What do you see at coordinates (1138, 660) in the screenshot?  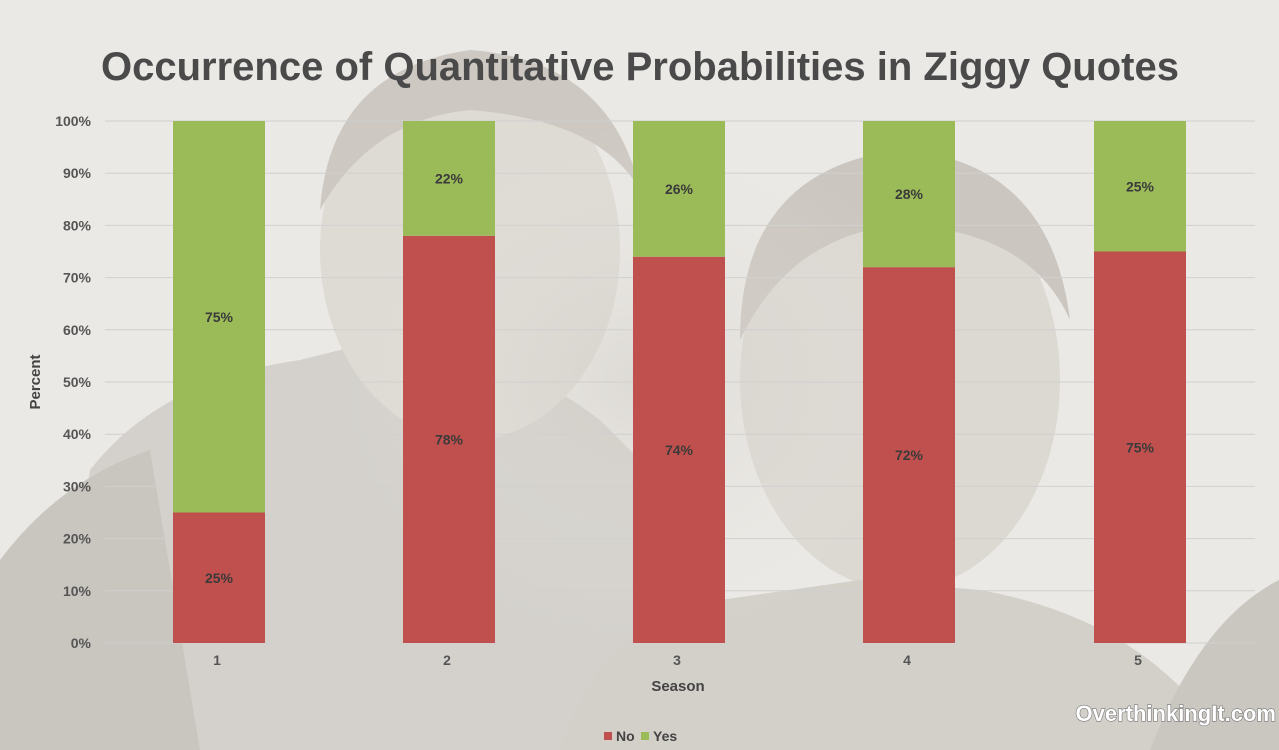 I see `x-tick-label: 5` at bounding box center [1138, 660].